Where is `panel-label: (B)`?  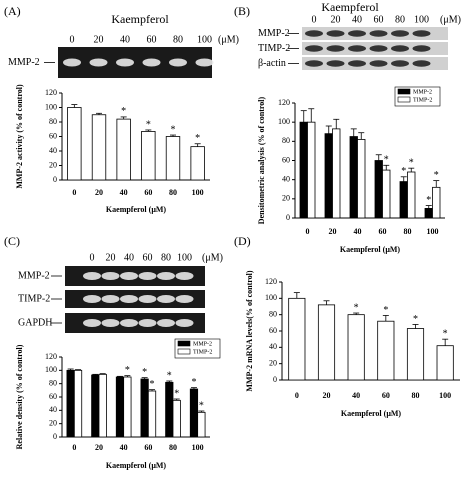
panel-label: (B) is located at coordinates (242, 11).